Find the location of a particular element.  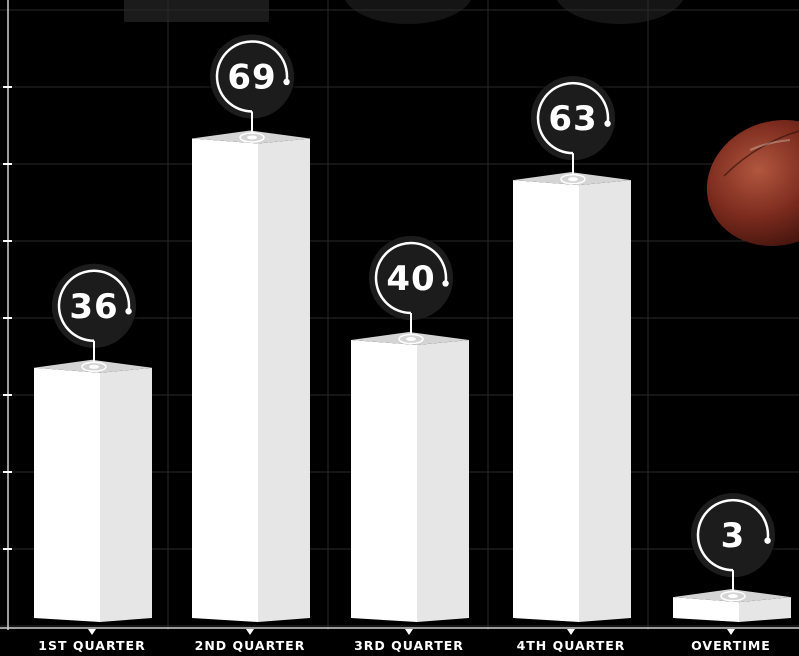

value-label: 3 is located at coordinates (733, 536).